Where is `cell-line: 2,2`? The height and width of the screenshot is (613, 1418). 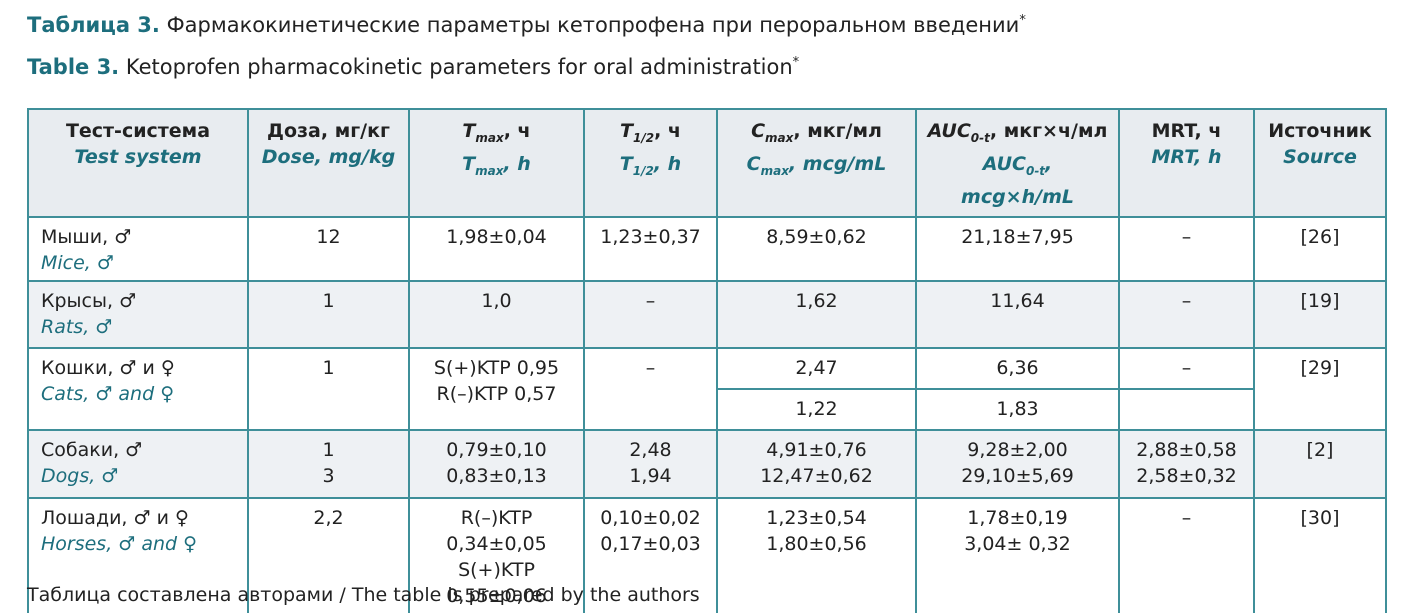 cell-line: 2,2 is located at coordinates (328, 517).